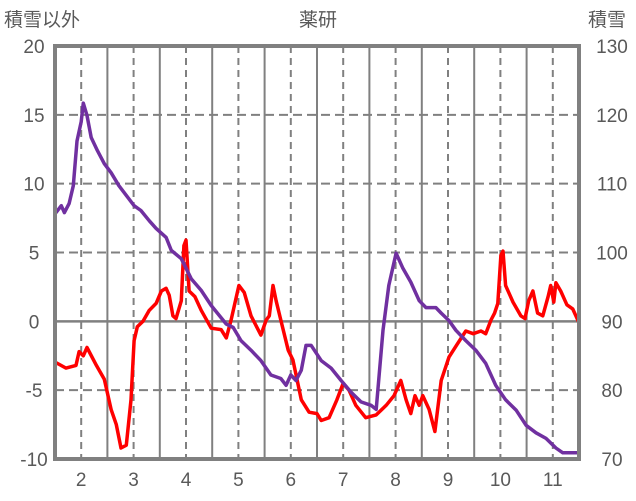 This screenshot has height=501, width=636. What do you see at coordinates (34, 254) in the screenshot?
I see `y-left-tick-label: 5` at bounding box center [34, 254].